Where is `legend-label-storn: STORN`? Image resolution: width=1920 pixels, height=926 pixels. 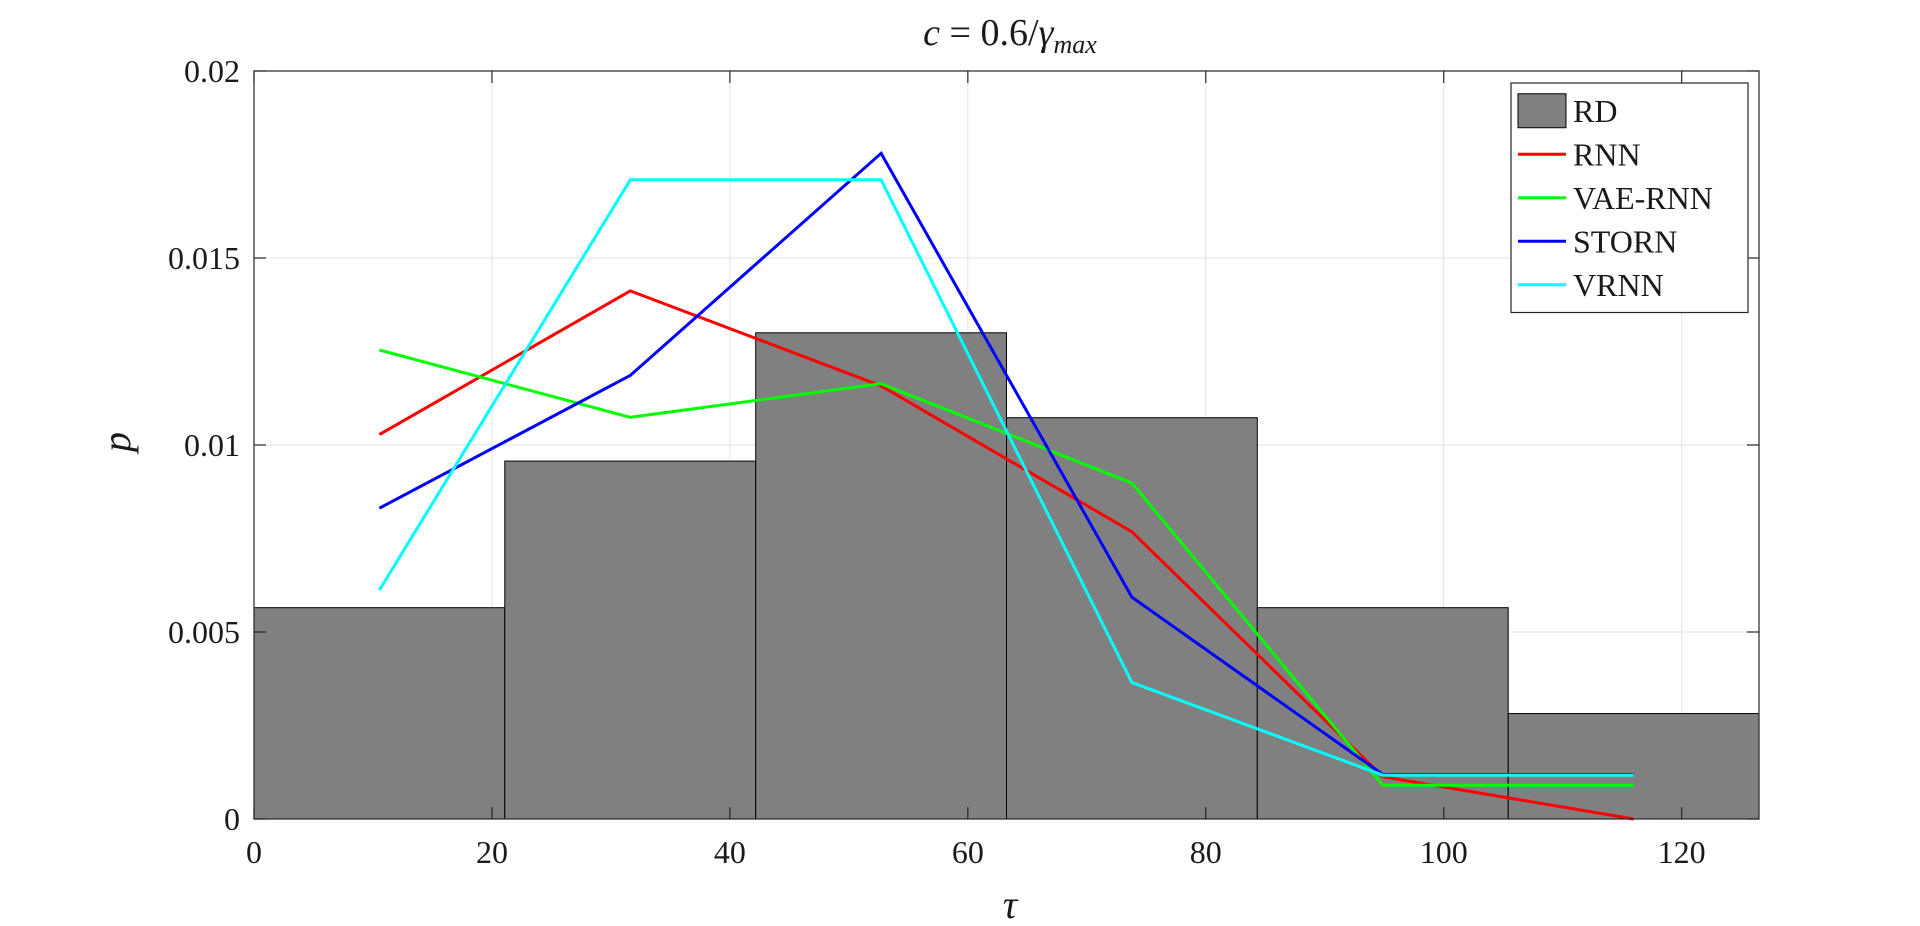 legend-label-storn: STORN is located at coordinates (1625, 241).